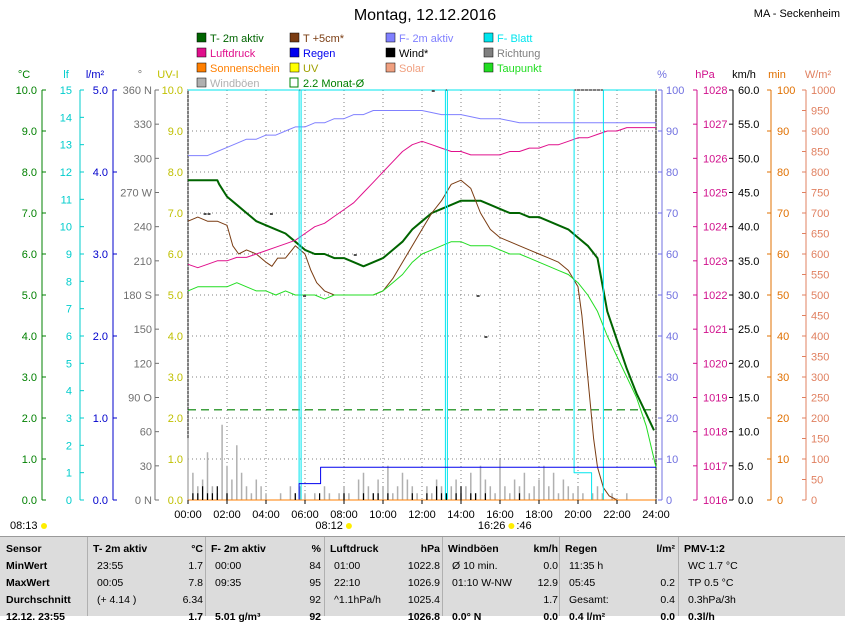 Image resolution: width=845 pixels, height=626 pixels. I want to click on legend-item: F- Blatt, so click(507, 38).